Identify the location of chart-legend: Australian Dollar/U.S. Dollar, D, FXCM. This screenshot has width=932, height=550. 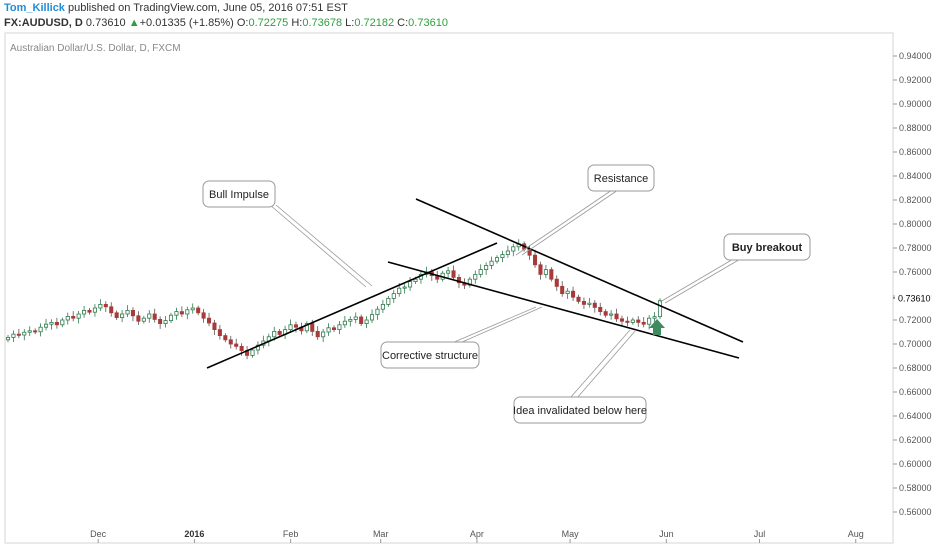
(95, 48).